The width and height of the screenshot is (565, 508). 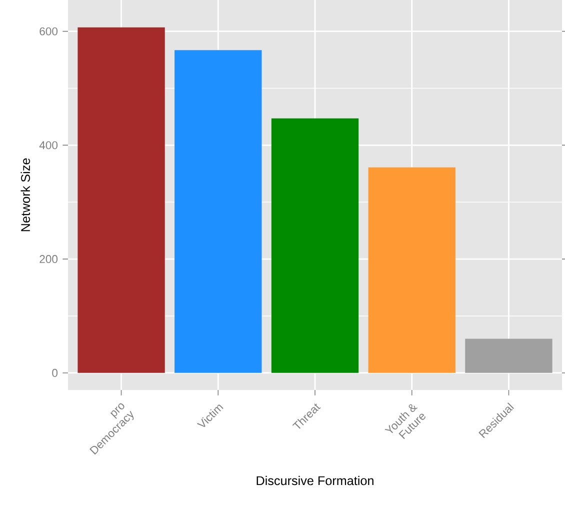 I want to click on y-axis-title: Network Size, so click(x=25, y=195).